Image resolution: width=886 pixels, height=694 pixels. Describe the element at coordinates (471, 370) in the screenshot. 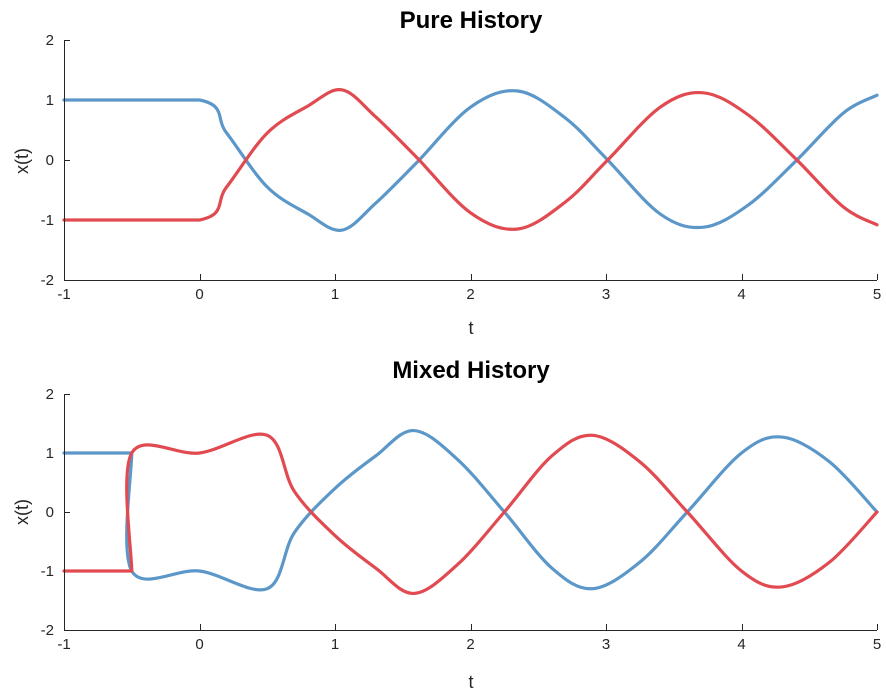

I see `chart-title: Mixed History` at that location.